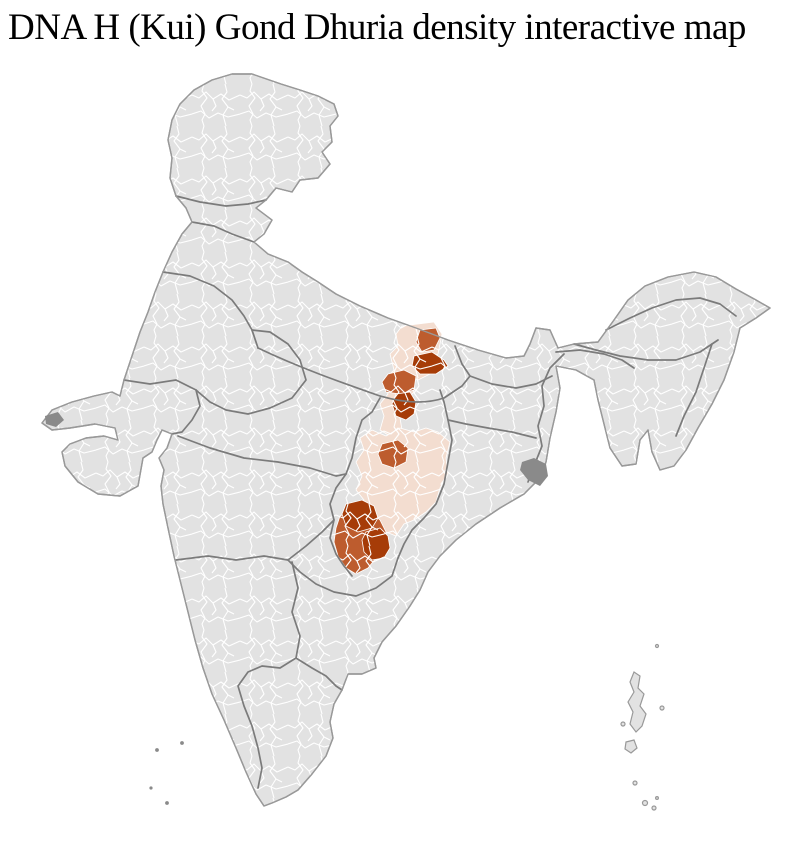 Image resolution: width=806 pixels, height=854 pixels. Describe the element at coordinates (296, 449) in the screenshot. I see `marsh-patches` at that location.